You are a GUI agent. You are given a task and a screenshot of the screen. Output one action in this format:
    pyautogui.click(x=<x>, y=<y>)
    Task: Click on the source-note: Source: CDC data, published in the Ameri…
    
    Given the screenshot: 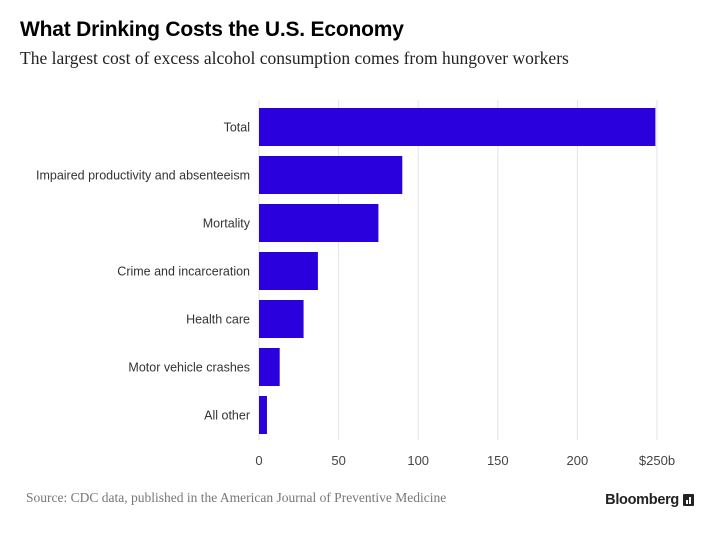 What is the action you would take?
    pyautogui.click(x=236, y=497)
    